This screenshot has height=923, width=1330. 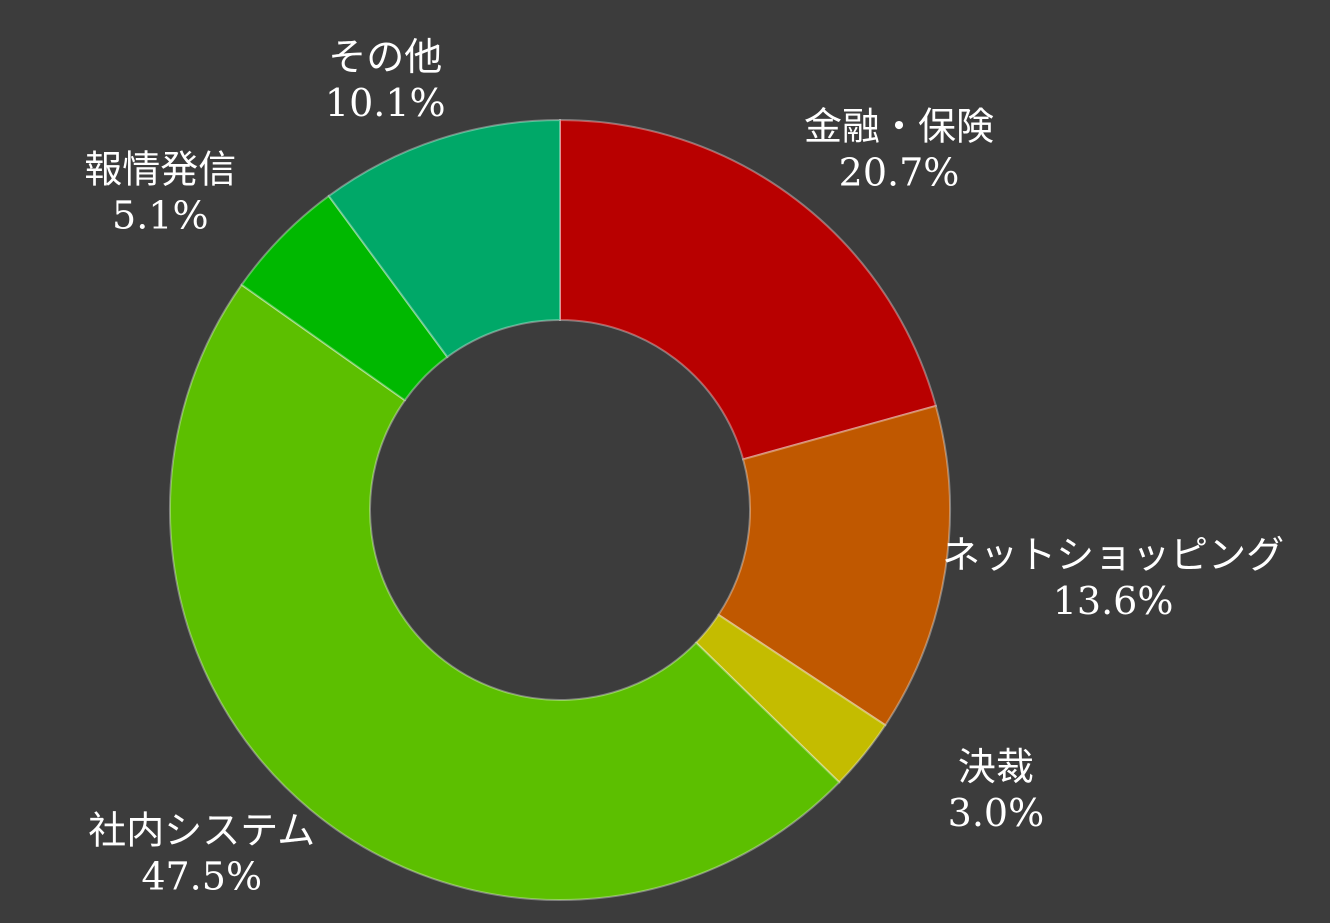 What do you see at coordinates (385, 103) in the screenshot?
I see `slice-value: 10.1%` at bounding box center [385, 103].